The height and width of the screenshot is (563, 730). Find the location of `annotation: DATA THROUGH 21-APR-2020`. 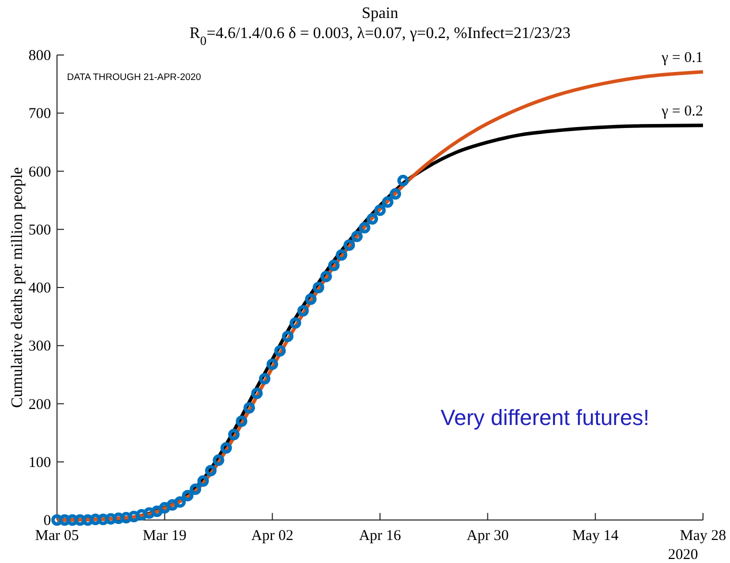

annotation: DATA THROUGH 21-APR-2020 is located at coordinates (134, 77).